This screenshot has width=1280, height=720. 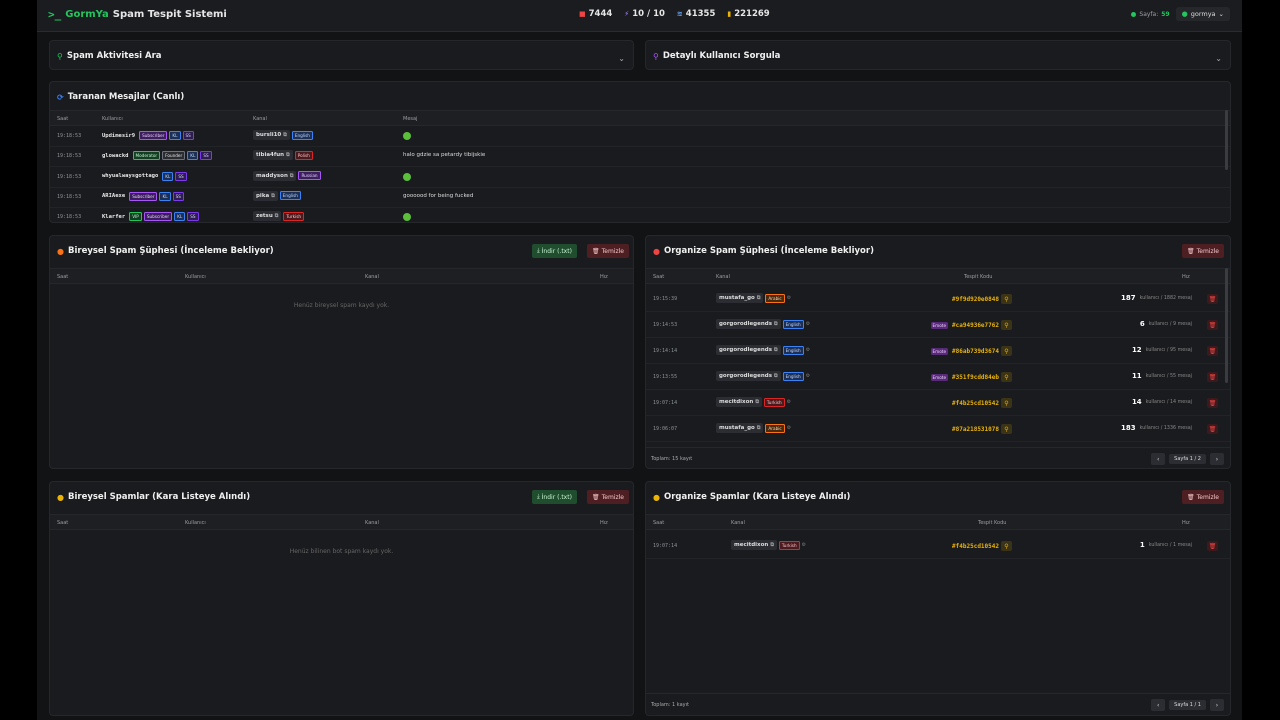 I want to click on row-speed: 6 kullanıcı / 9 mesaj, so click(x=1166, y=324).